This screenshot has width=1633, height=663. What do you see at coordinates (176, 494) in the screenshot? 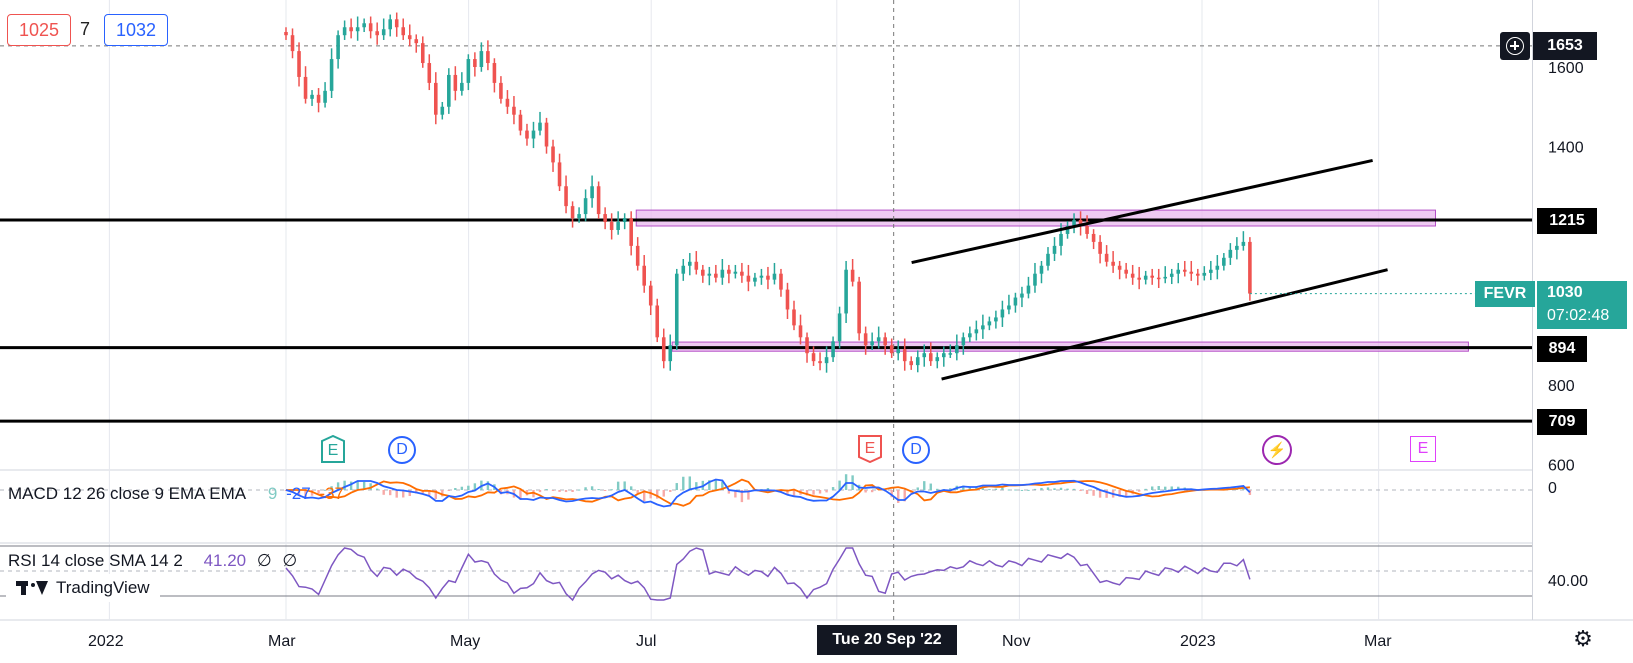
I see `macd-legend: MACD 12 26 close 9 EMA EMA 9 -27 -37` at bounding box center [176, 494].